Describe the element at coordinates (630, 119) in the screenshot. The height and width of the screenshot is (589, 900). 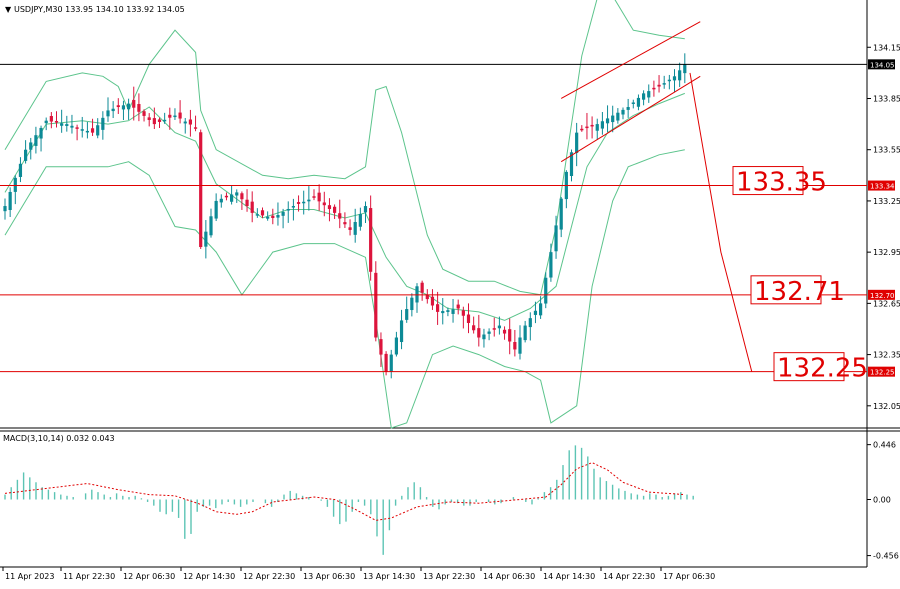
I see `channel-lower-line` at that location.